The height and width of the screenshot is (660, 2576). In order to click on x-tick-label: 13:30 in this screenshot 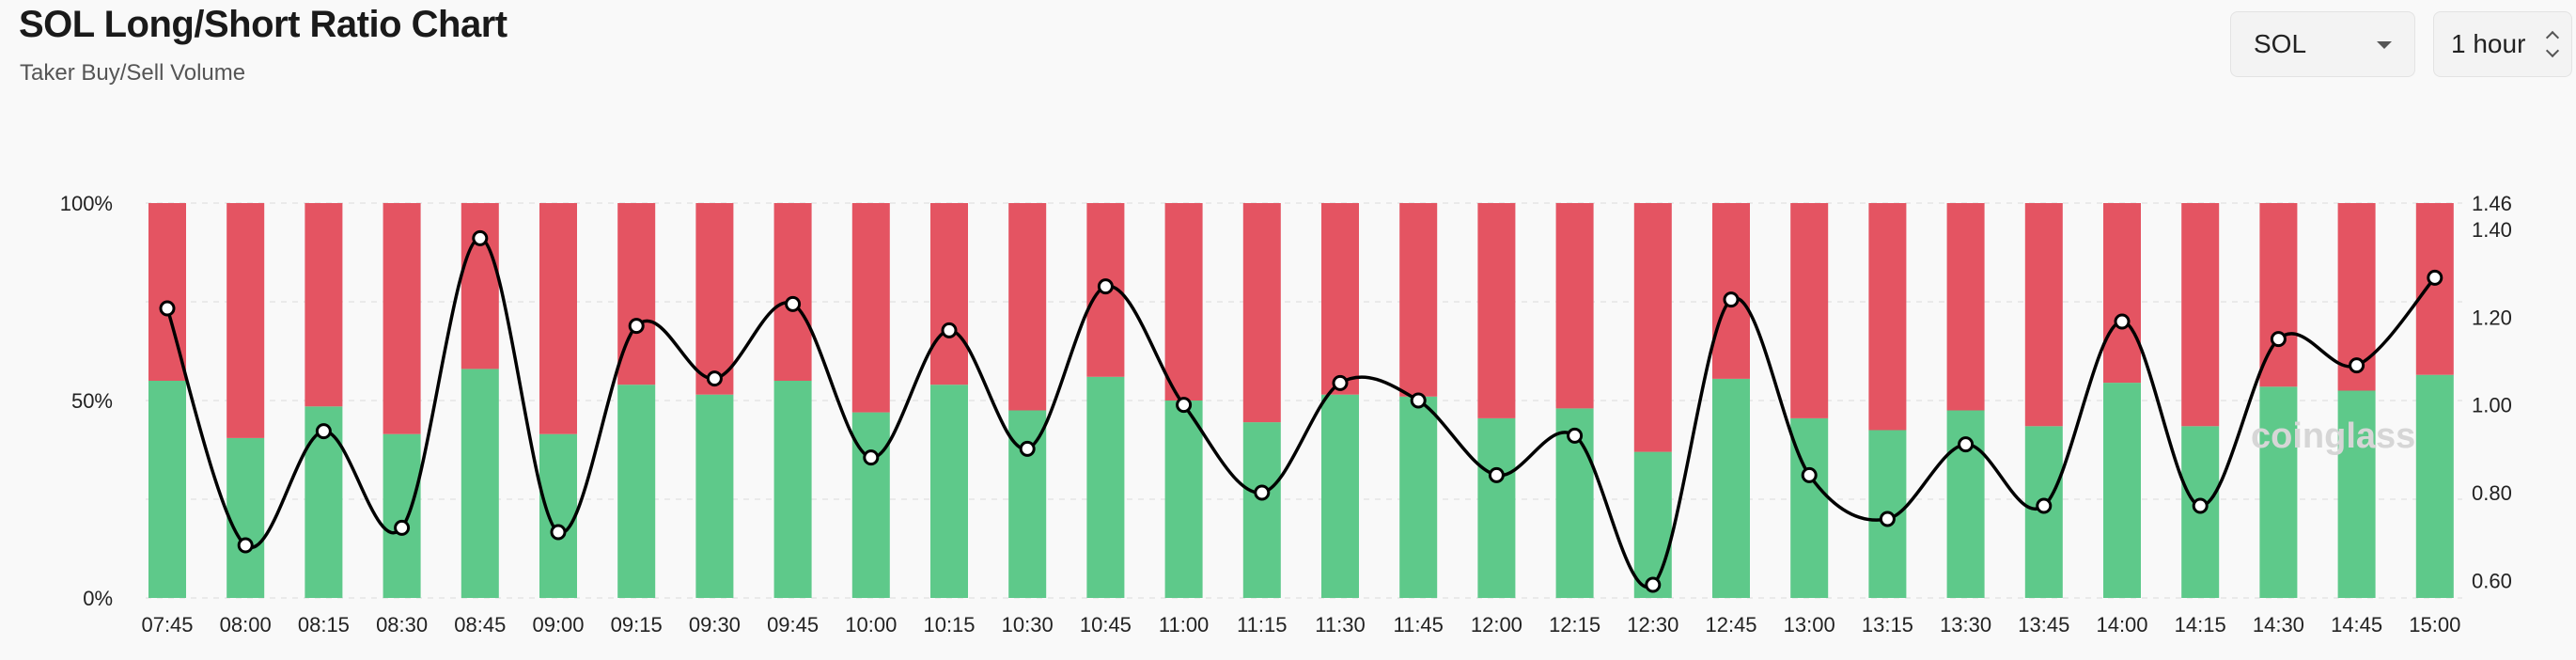, I will do `click(1965, 624)`.